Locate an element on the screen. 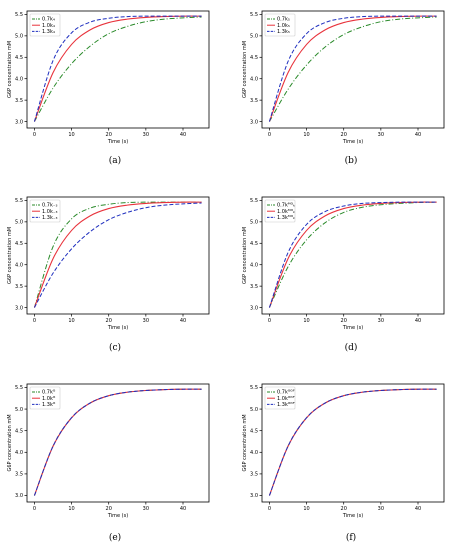 This screenshot has width=450, height=550. legend-label: 0.7kᴳᴳᴾ is located at coordinates (286, 393).